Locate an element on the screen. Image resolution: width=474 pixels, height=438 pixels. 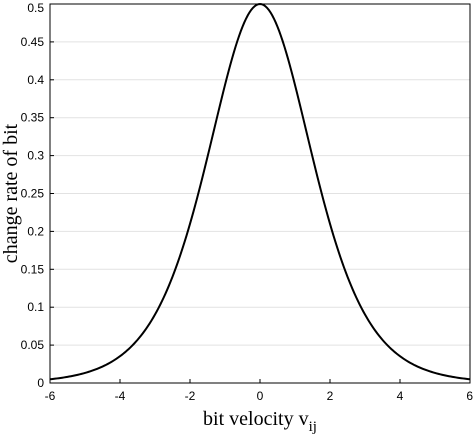
y-tick-label: 0.5 is located at coordinates (35, 8).